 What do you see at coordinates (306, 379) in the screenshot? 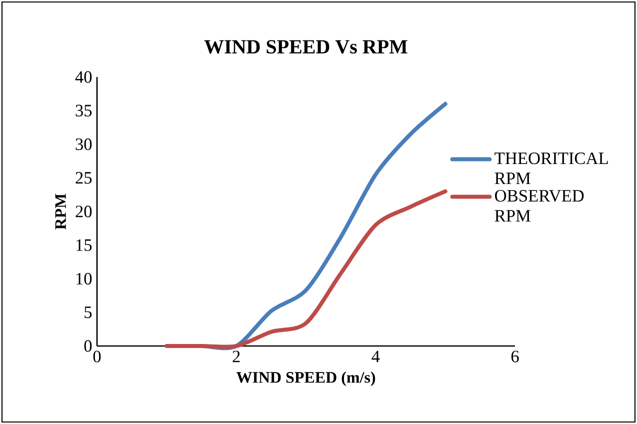
I see `x-axis-title: WIND SPEED (m/s)` at bounding box center [306, 379].